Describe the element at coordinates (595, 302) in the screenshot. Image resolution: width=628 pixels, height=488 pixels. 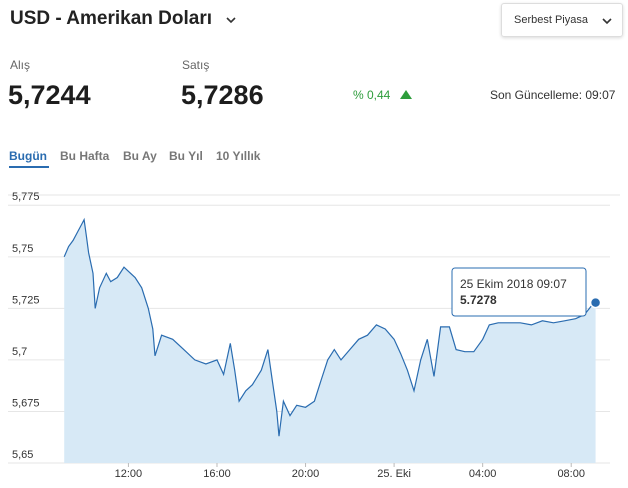
I see `last-point` at that location.